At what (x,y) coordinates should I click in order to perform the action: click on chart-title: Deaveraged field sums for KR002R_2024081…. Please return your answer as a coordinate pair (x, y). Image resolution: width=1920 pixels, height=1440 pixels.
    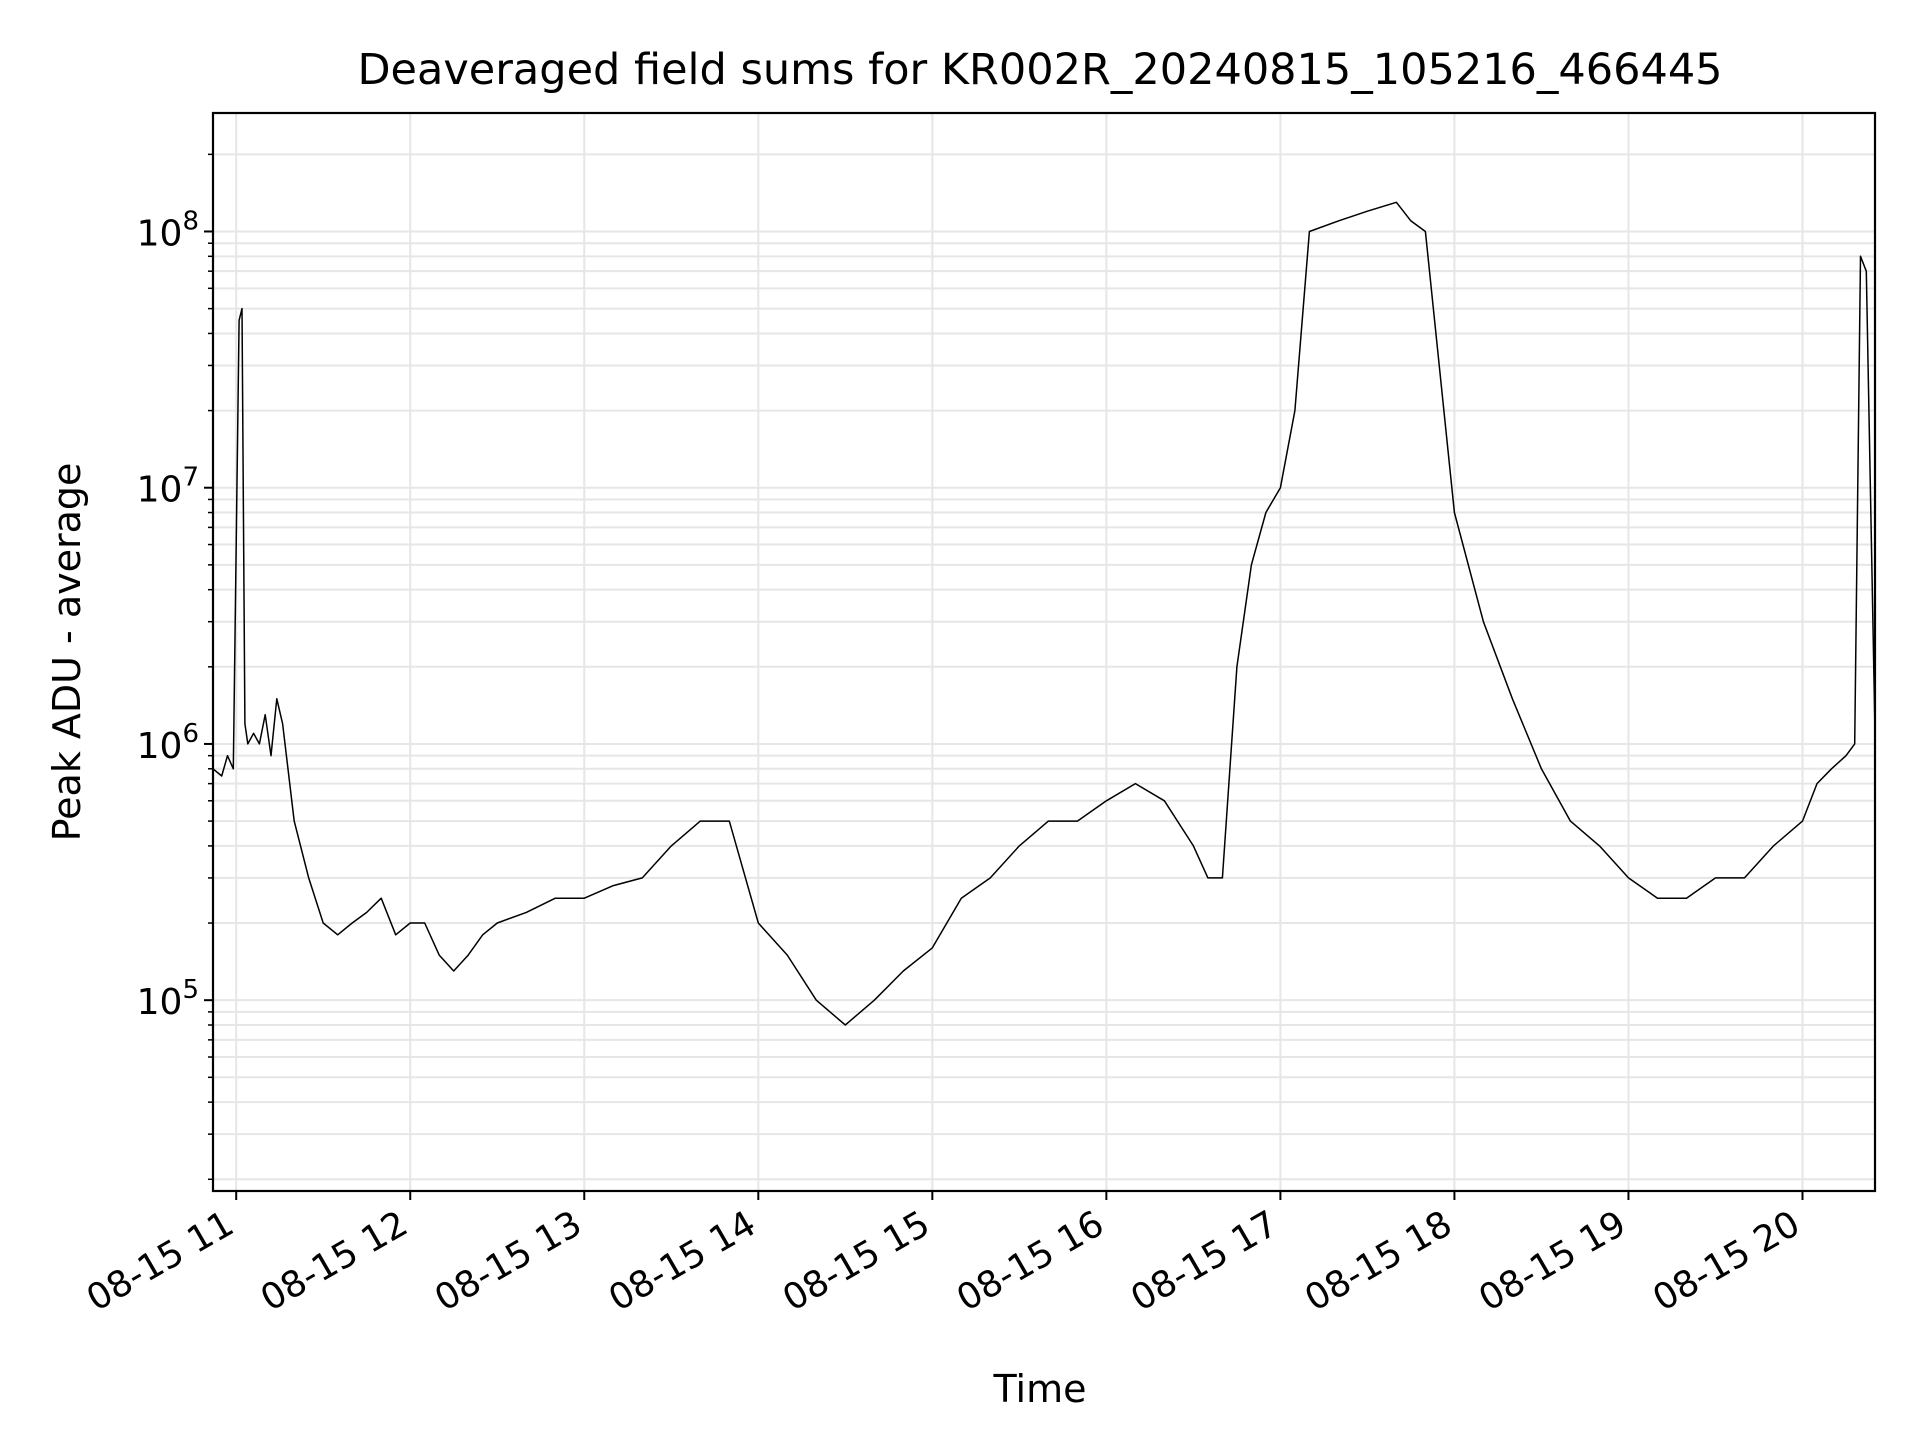
    Looking at the image, I should click on (1039, 70).